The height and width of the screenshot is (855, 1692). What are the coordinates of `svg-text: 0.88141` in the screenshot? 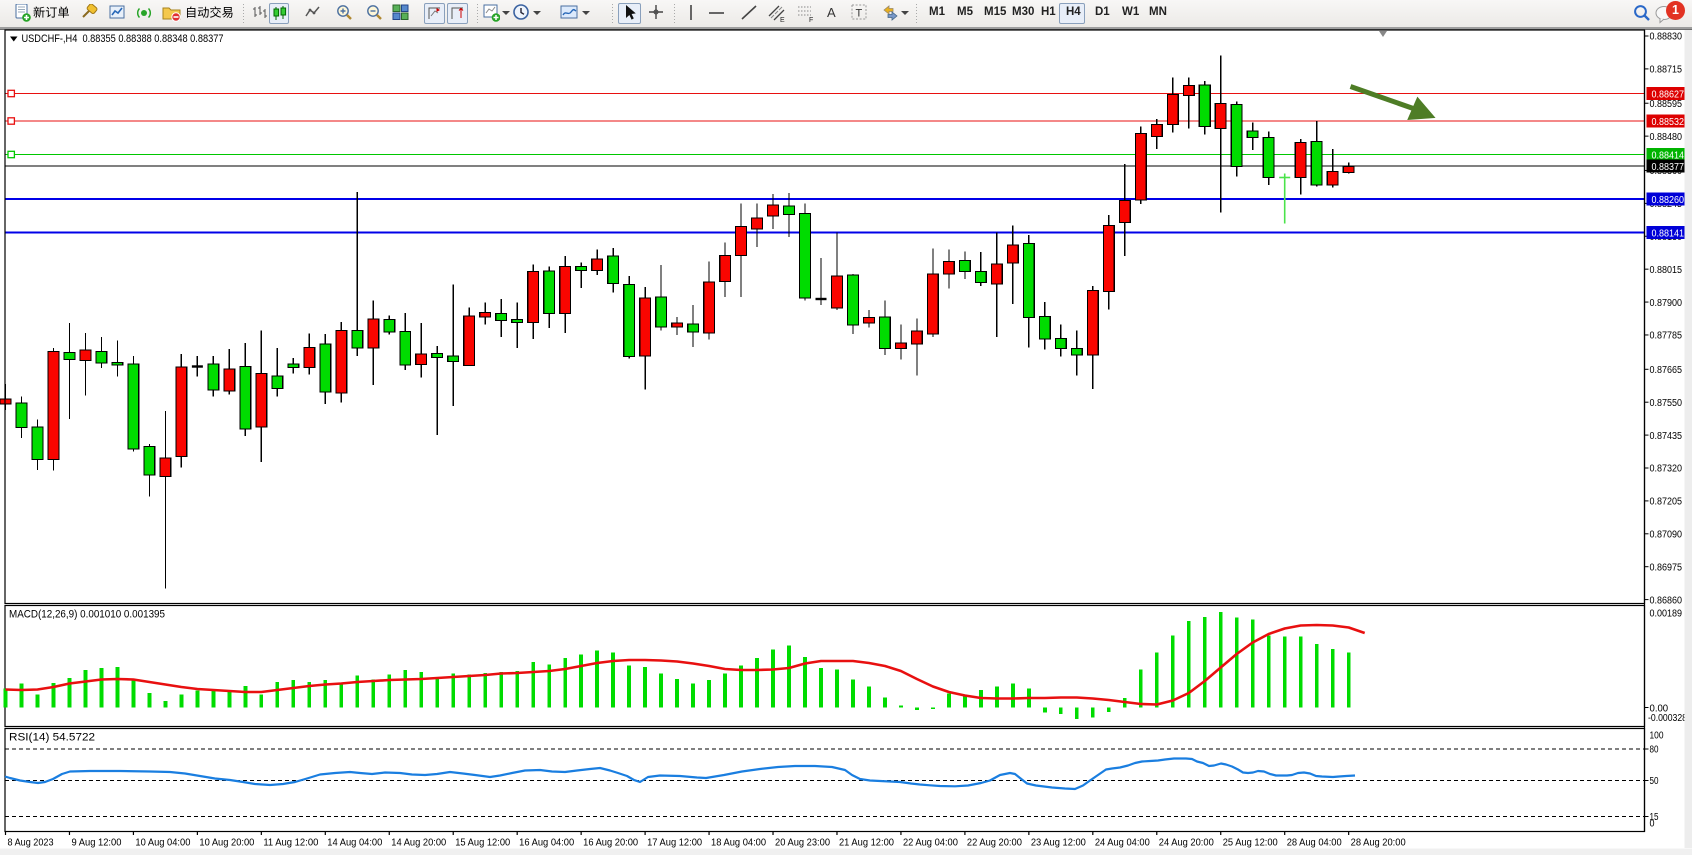 It's located at (1668, 233).